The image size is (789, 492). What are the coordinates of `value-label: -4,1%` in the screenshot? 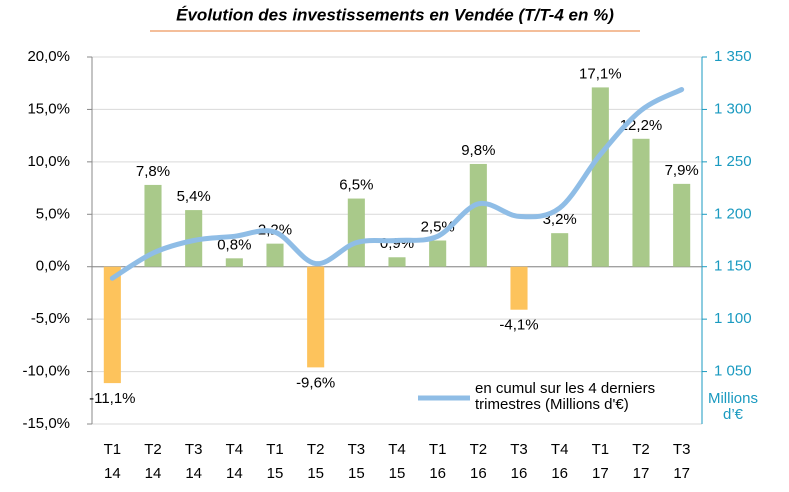 It's located at (518, 325).